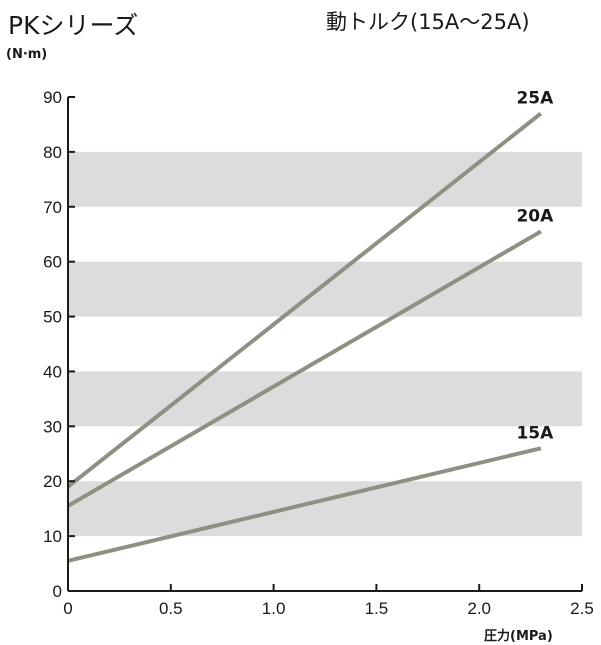 Image resolution: width=601 pixels, height=645 pixels. What do you see at coordinates (479, 608) in the screenshot?
I see `x-tick-label: 2.0` at bounding box center [479, 608].